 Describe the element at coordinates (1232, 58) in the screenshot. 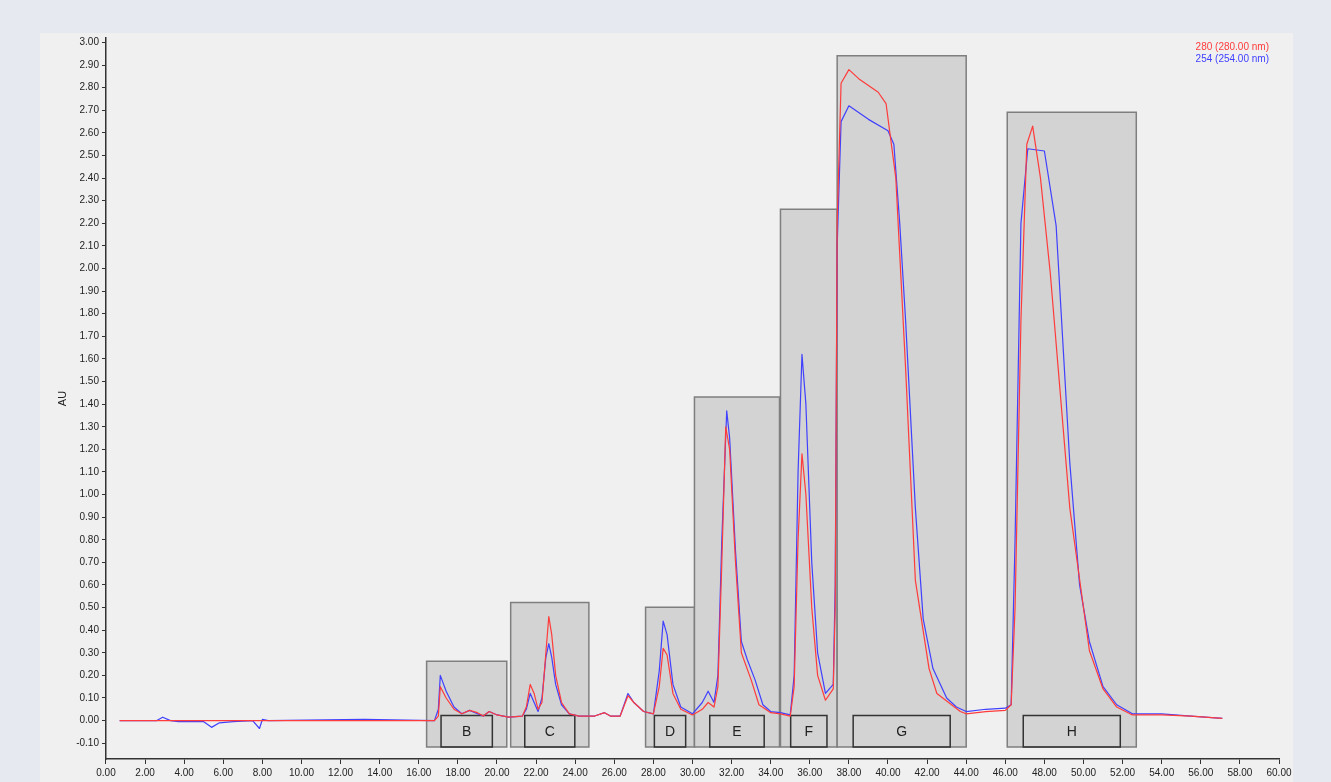

I see `text: 254 (254.00 nm)` at that location.